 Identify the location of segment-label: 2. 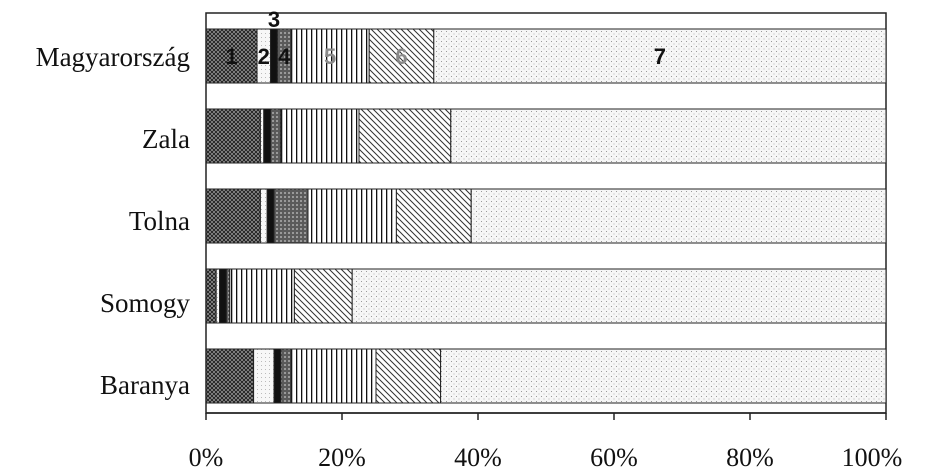
(264, 56).